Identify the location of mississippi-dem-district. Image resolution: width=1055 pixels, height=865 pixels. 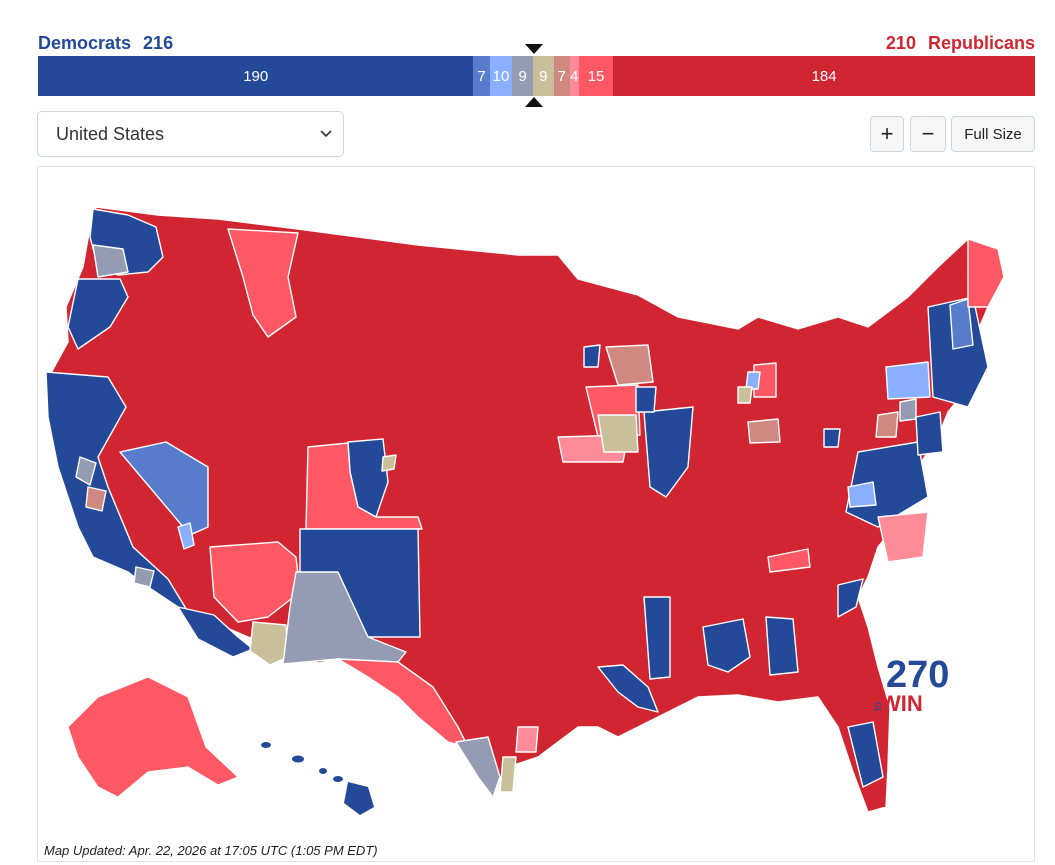
(657, 638).